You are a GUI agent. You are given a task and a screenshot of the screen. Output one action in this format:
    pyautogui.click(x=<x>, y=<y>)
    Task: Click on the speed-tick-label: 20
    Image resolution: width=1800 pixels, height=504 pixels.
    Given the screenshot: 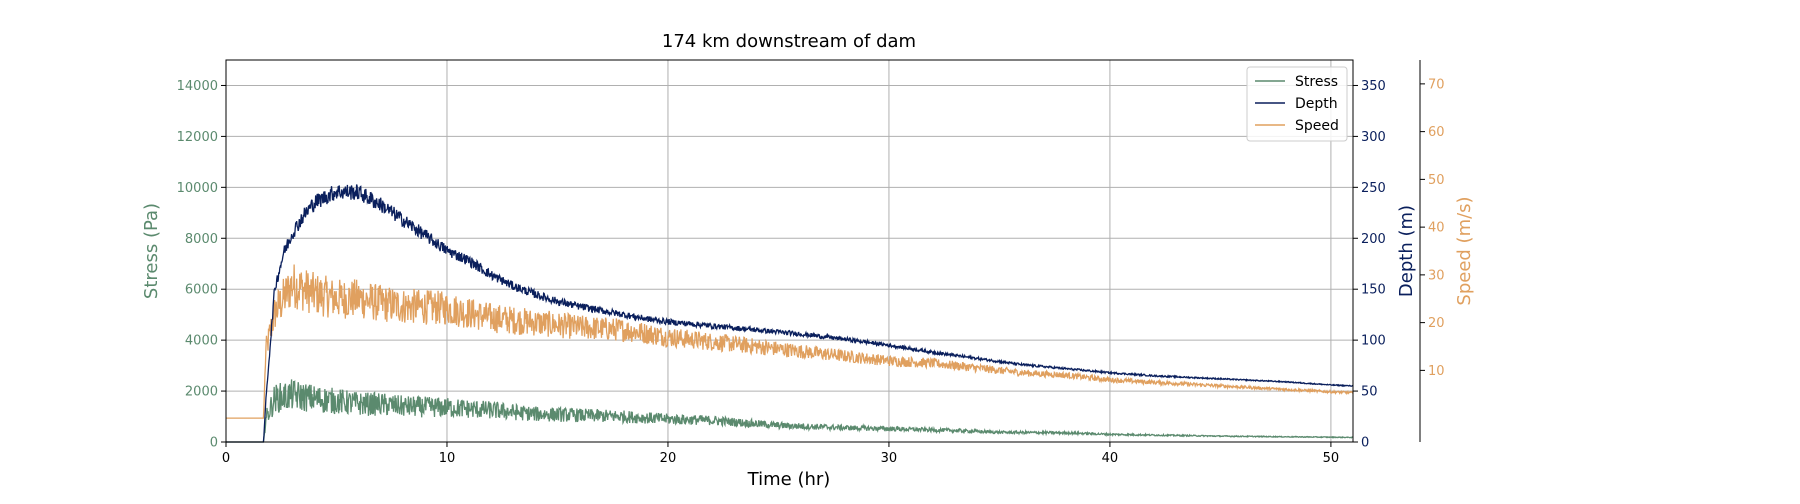 What is the action you would take?
    pyautogui.click(x=1436, y=323)
    